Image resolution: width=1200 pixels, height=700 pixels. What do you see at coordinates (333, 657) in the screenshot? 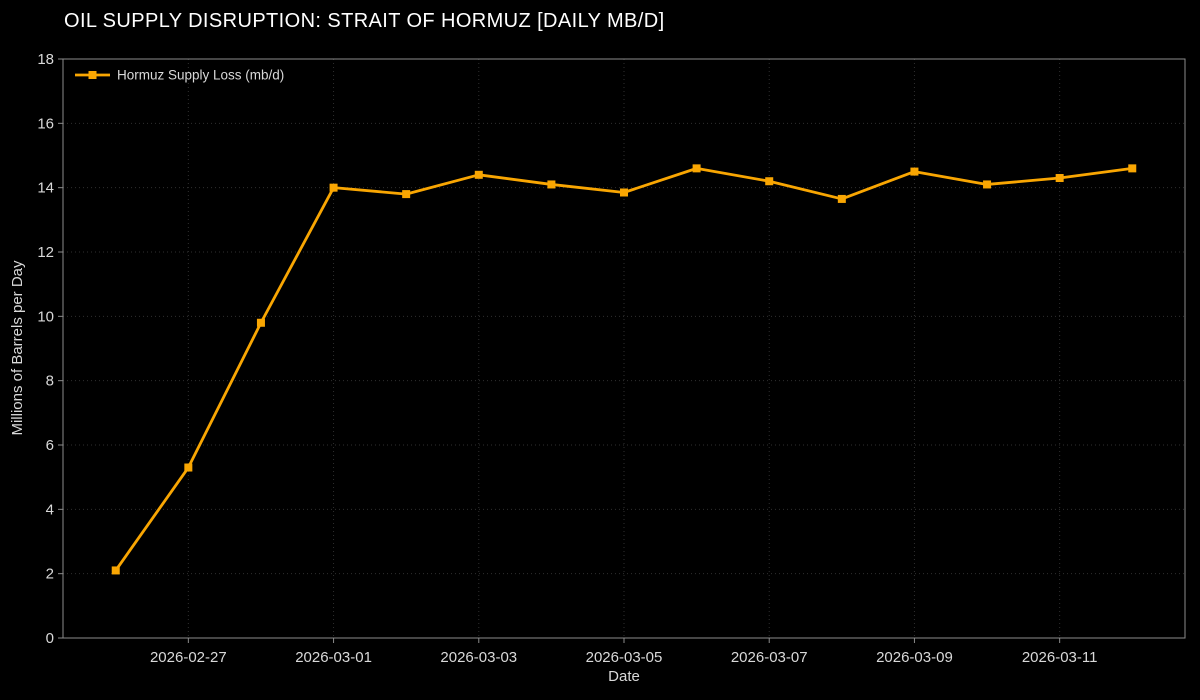
I see `x-tick-label: 2026-03-01` at bounding box center [333, 657].